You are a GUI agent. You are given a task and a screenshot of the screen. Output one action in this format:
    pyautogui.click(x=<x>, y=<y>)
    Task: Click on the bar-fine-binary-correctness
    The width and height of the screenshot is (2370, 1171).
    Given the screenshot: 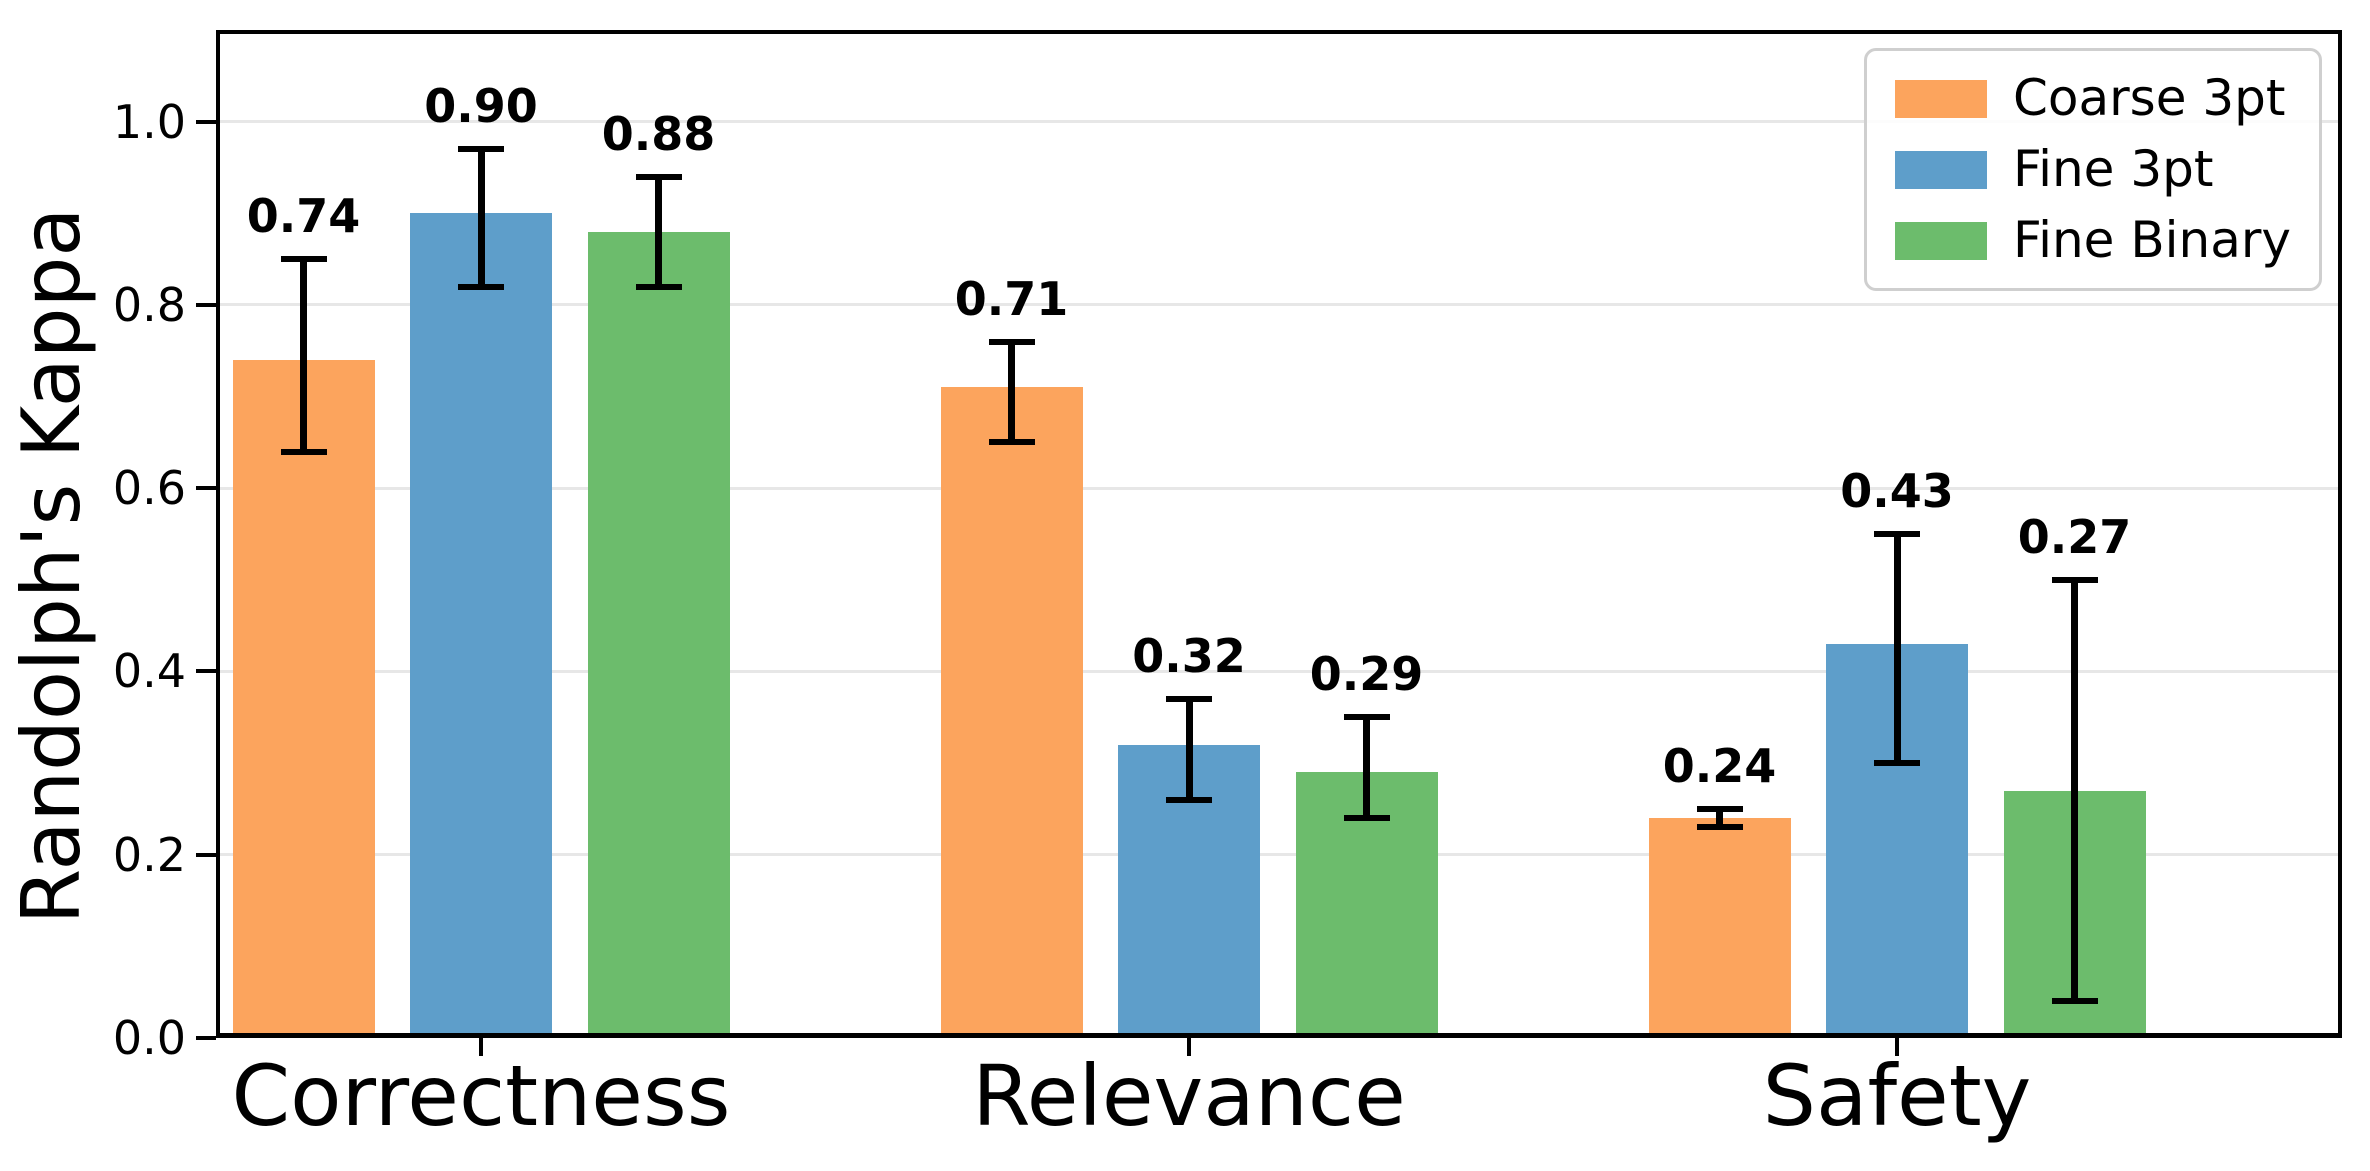 What is the action you would take?
    pyautogui.click(x=658, y=634)
    